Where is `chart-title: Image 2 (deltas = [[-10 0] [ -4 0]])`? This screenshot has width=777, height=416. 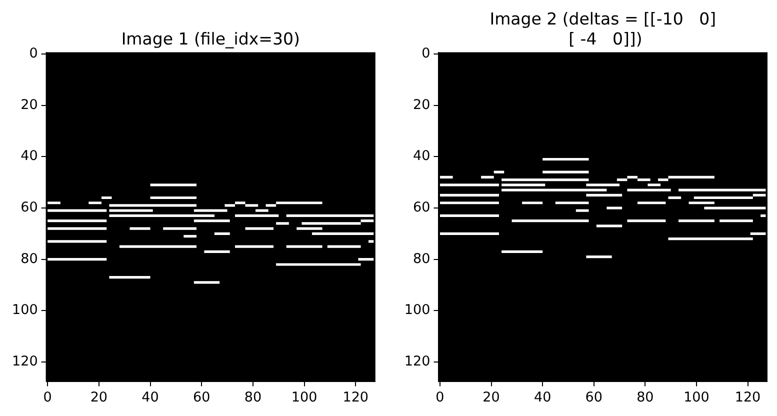 chart-title: Image 2 (deltas = [[-10 0] [ -4 0]]) is located at coordinates (603, 29).